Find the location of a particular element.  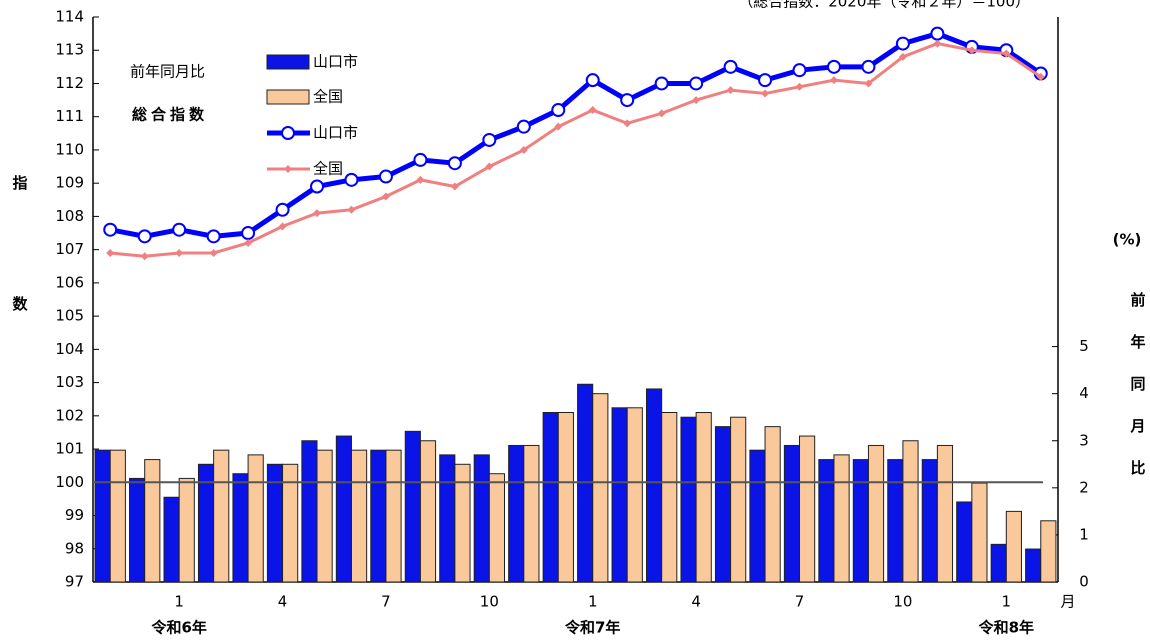

y-tick-label: 99 is located at coordinates (74, 515).